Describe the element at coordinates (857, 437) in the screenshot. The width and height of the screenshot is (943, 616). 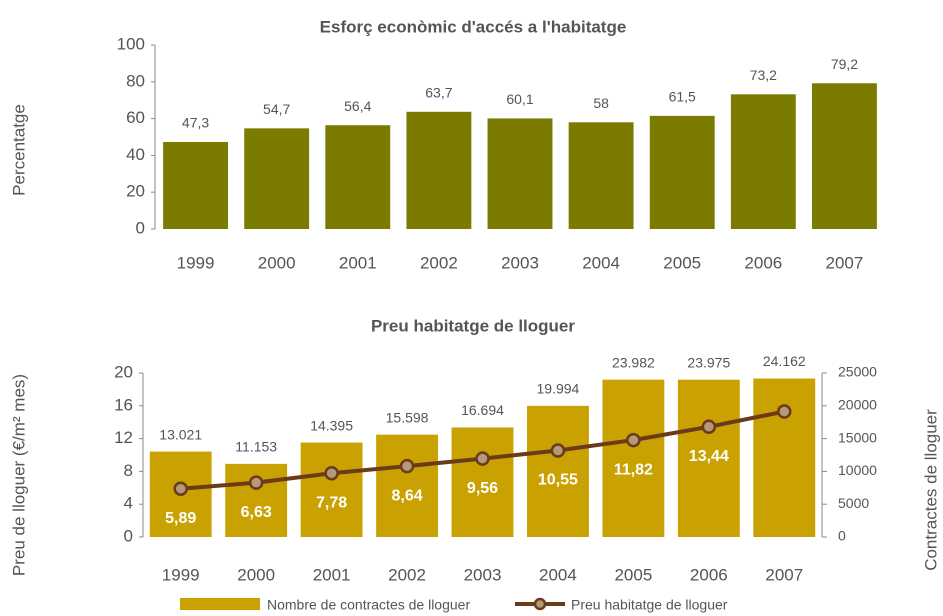
I see `y2-tick-label: 15000` at that location.